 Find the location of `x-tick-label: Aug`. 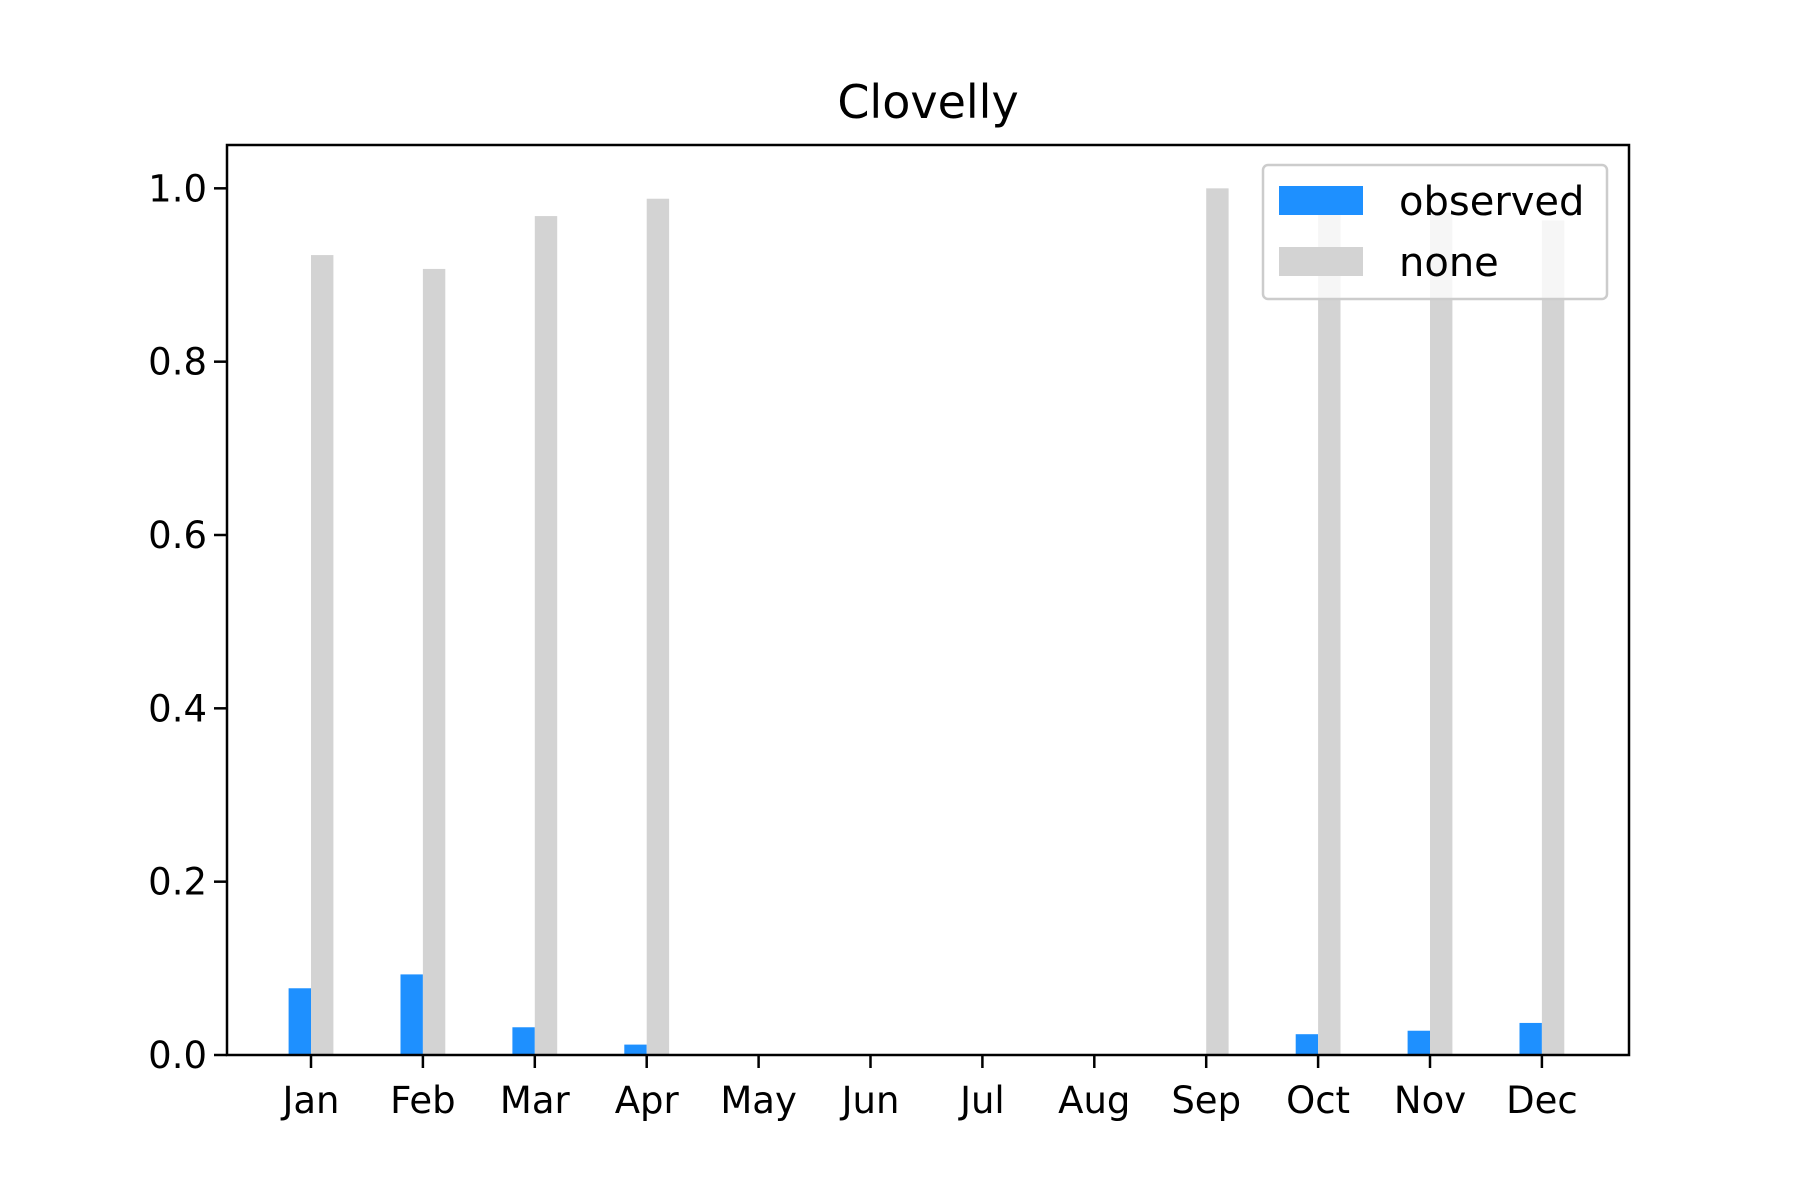

x-tick-label: Aug is located at coordinates (1094, 1100).